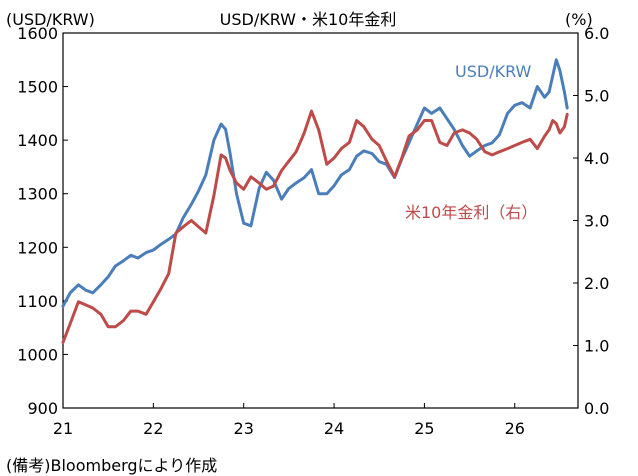 Image resolution: width=638 pixels, height=476 pixels. Describe the element at coordinates (596, 96) in the screenshot. I see `right-tick-label: 5.0` at that location.